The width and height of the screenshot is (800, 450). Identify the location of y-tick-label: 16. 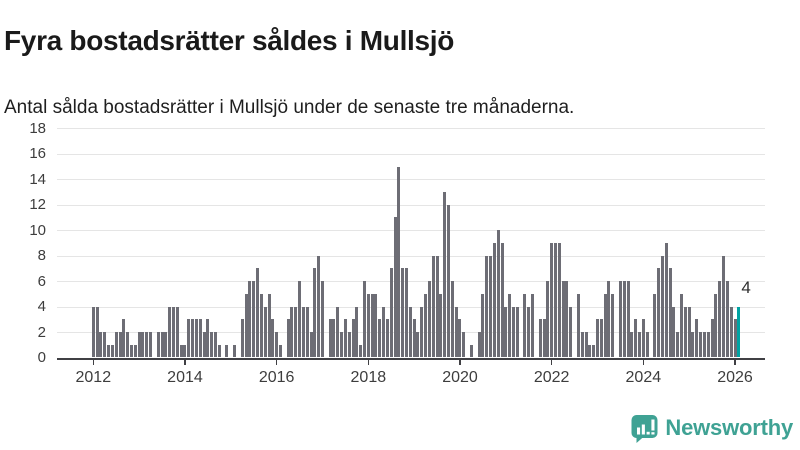
(37, 154).